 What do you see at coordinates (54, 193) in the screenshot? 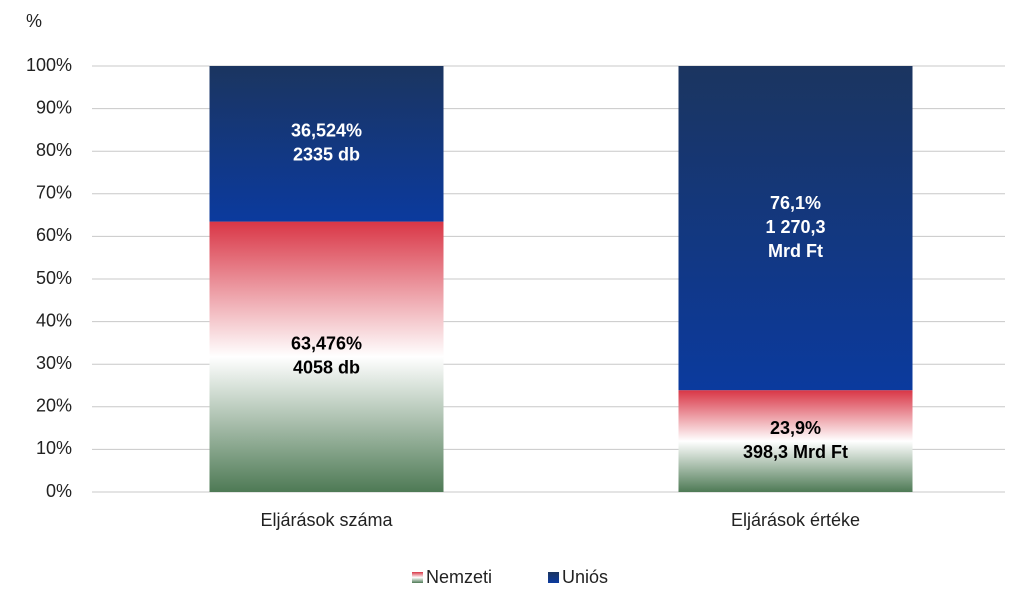
I see `y-tick-label: 70%` at bounding box center [54, 193].